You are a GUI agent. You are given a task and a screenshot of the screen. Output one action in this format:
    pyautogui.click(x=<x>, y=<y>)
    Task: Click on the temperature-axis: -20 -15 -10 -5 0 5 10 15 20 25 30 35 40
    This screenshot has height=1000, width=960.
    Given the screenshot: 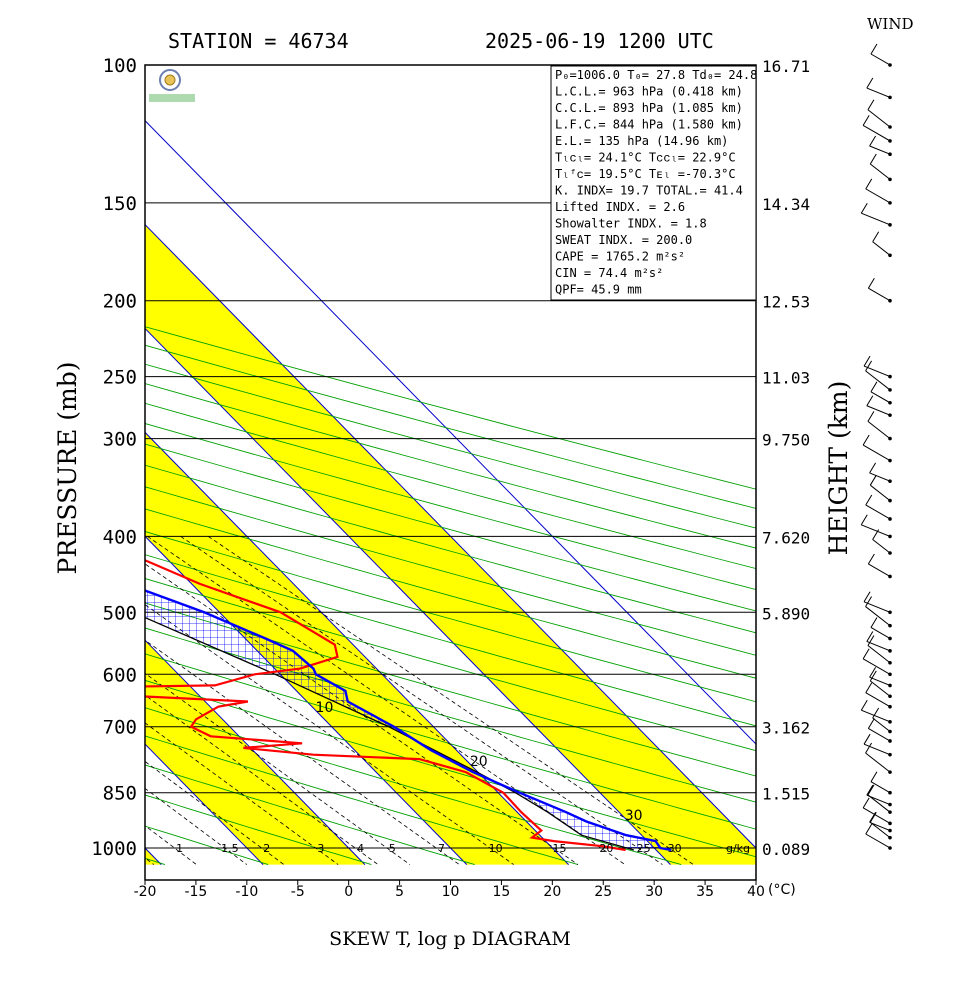 What is the action you would take?
    pyautogui.click(x=449, y=890)
    